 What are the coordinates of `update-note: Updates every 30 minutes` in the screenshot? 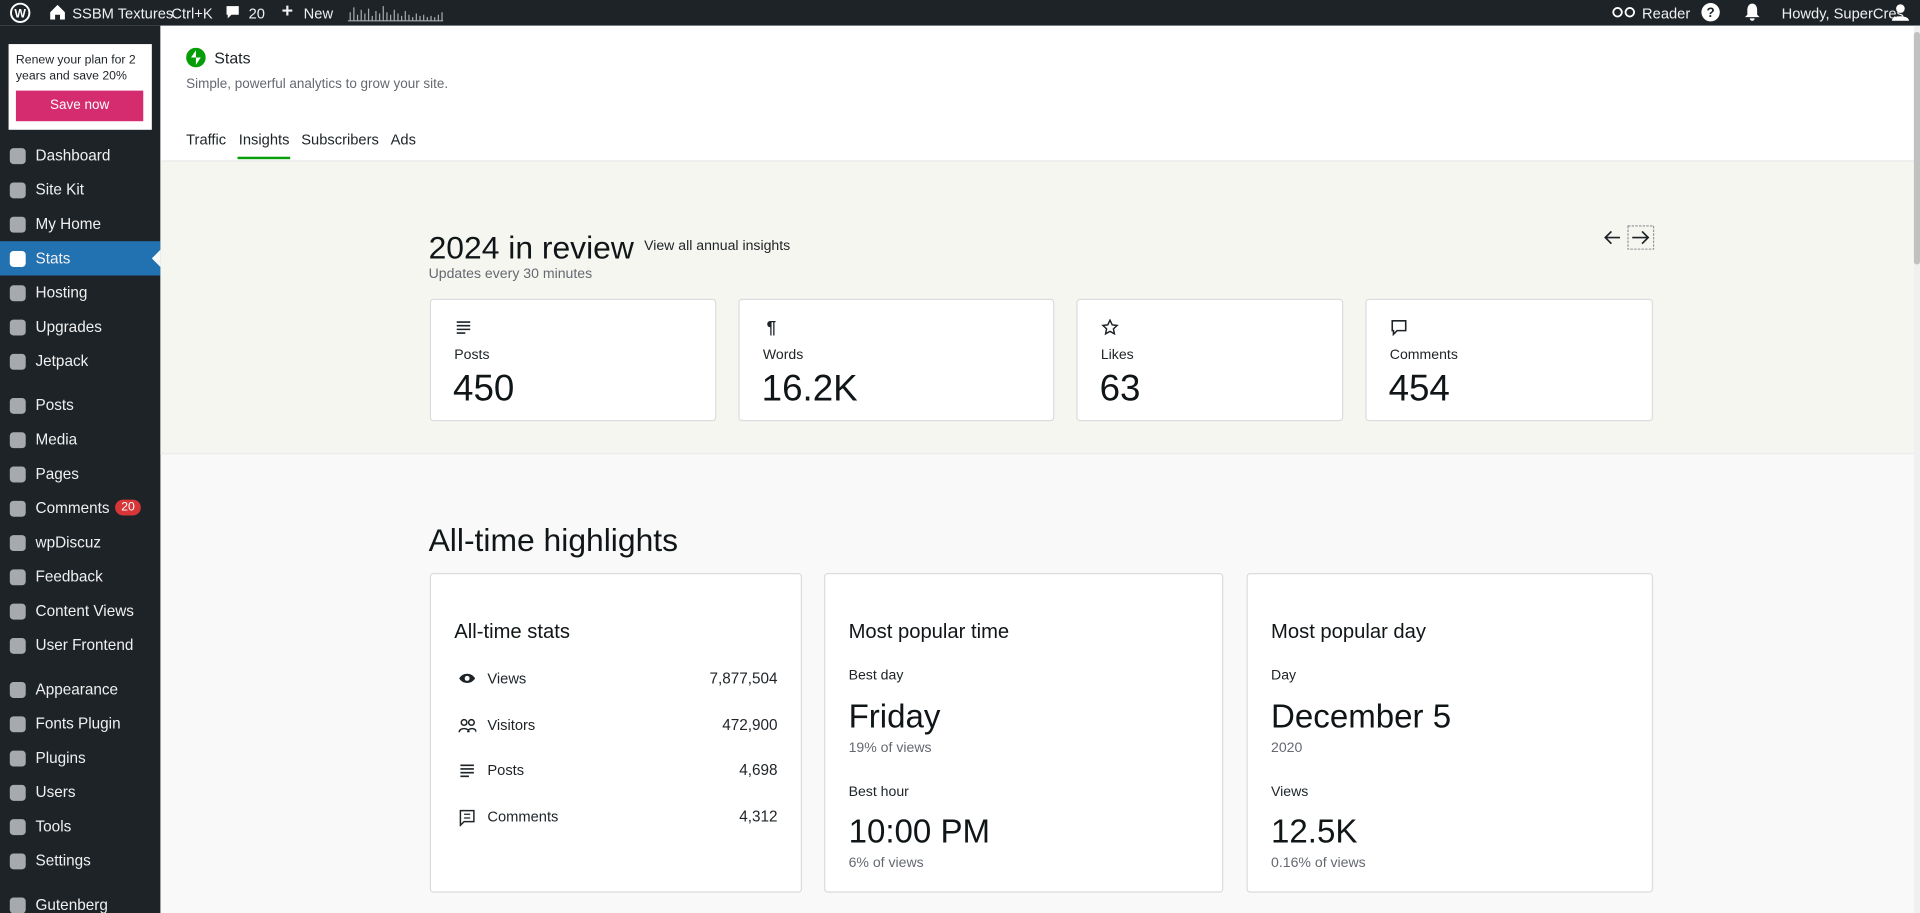 It's located at (510, 274).